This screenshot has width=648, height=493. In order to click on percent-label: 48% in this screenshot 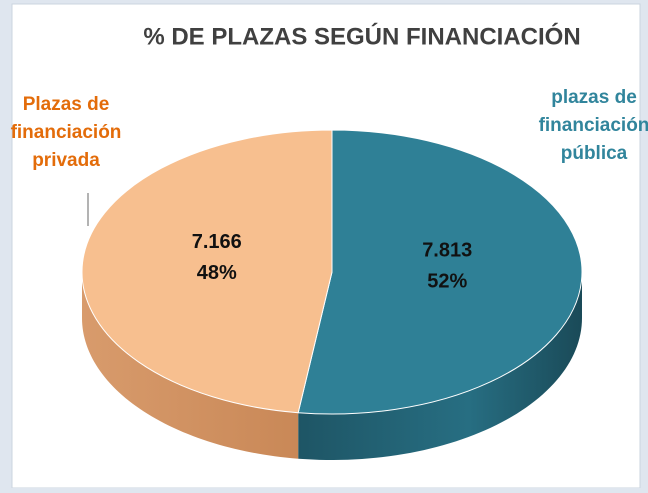, I will do `click(217, 273)`.